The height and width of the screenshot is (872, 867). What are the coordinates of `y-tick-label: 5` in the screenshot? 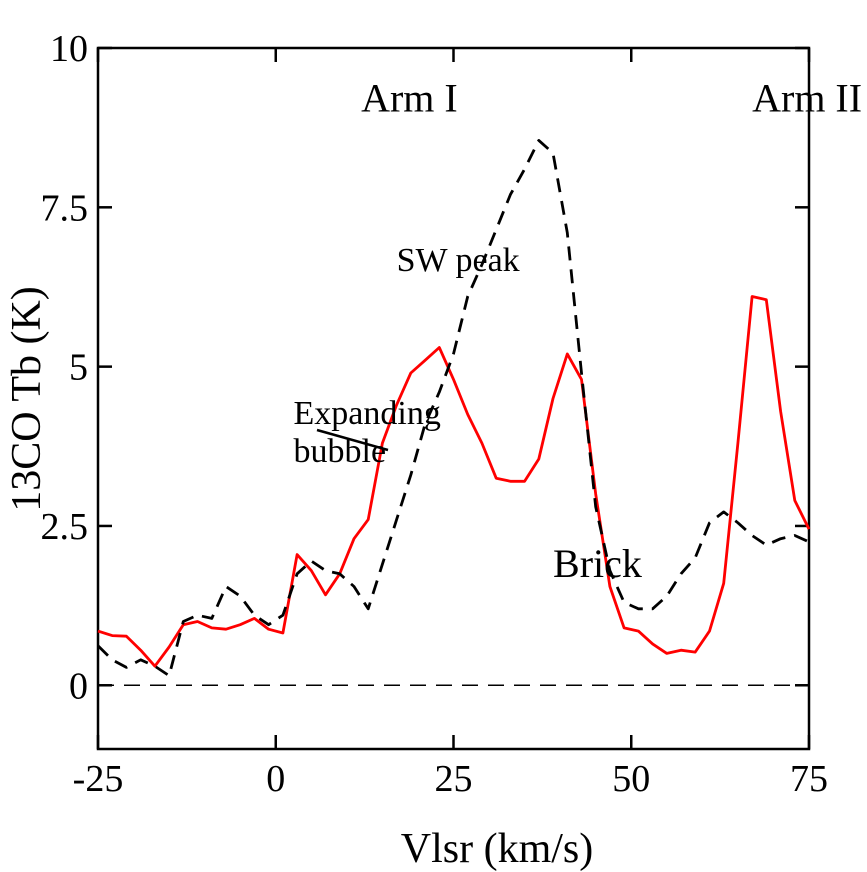 It's located at (78, 368).